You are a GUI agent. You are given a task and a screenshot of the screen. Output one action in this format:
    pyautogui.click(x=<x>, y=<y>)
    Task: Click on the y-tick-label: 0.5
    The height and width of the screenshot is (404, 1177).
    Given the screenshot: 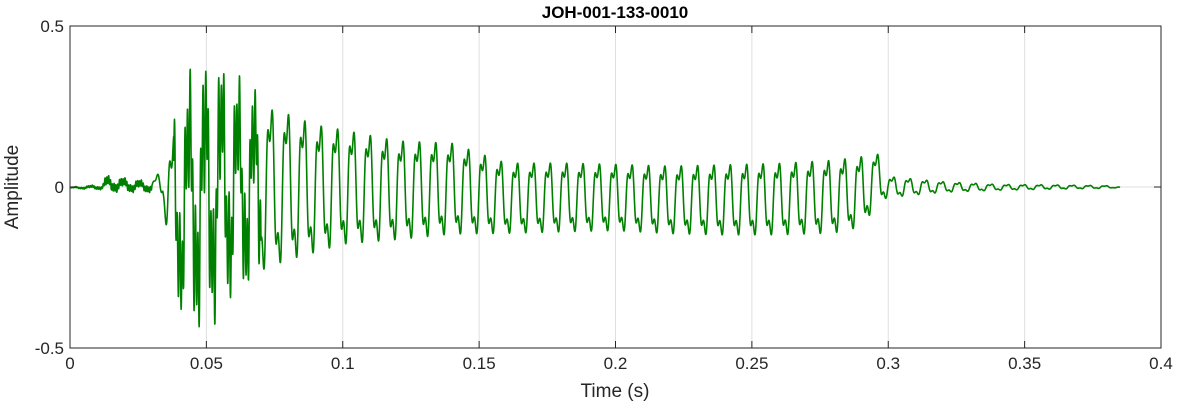 What is the action you would take?
    pyautogui.click(x=52, y=26)
    